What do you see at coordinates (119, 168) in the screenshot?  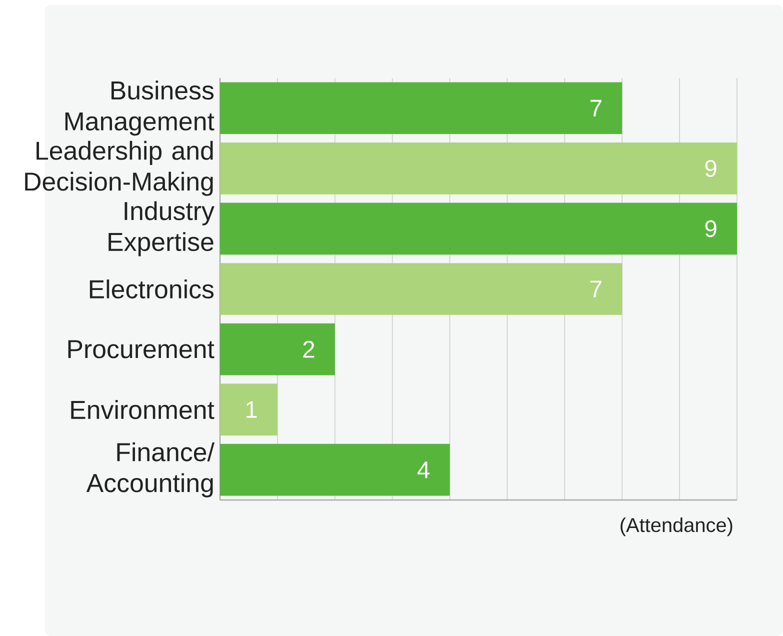 I see `y-tick-label: Leadership and Decision-Making` at bounding box center [119, 168].